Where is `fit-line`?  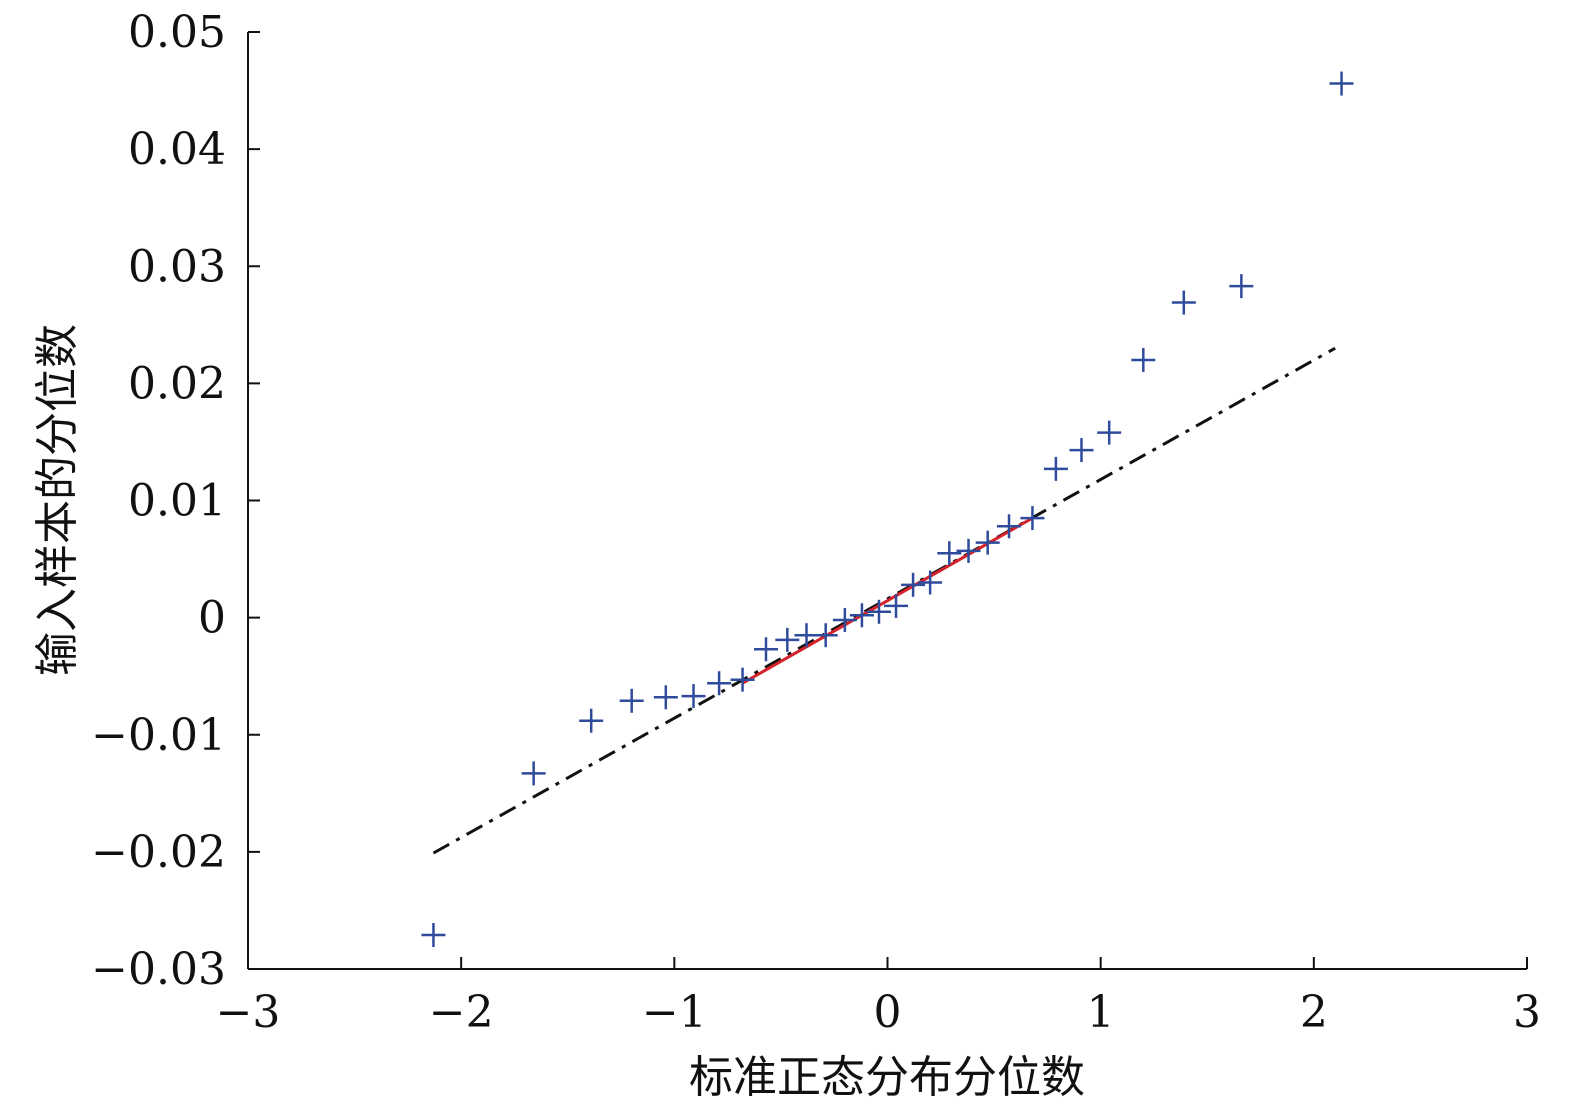 fit-line is located at coordinates (887, 600).